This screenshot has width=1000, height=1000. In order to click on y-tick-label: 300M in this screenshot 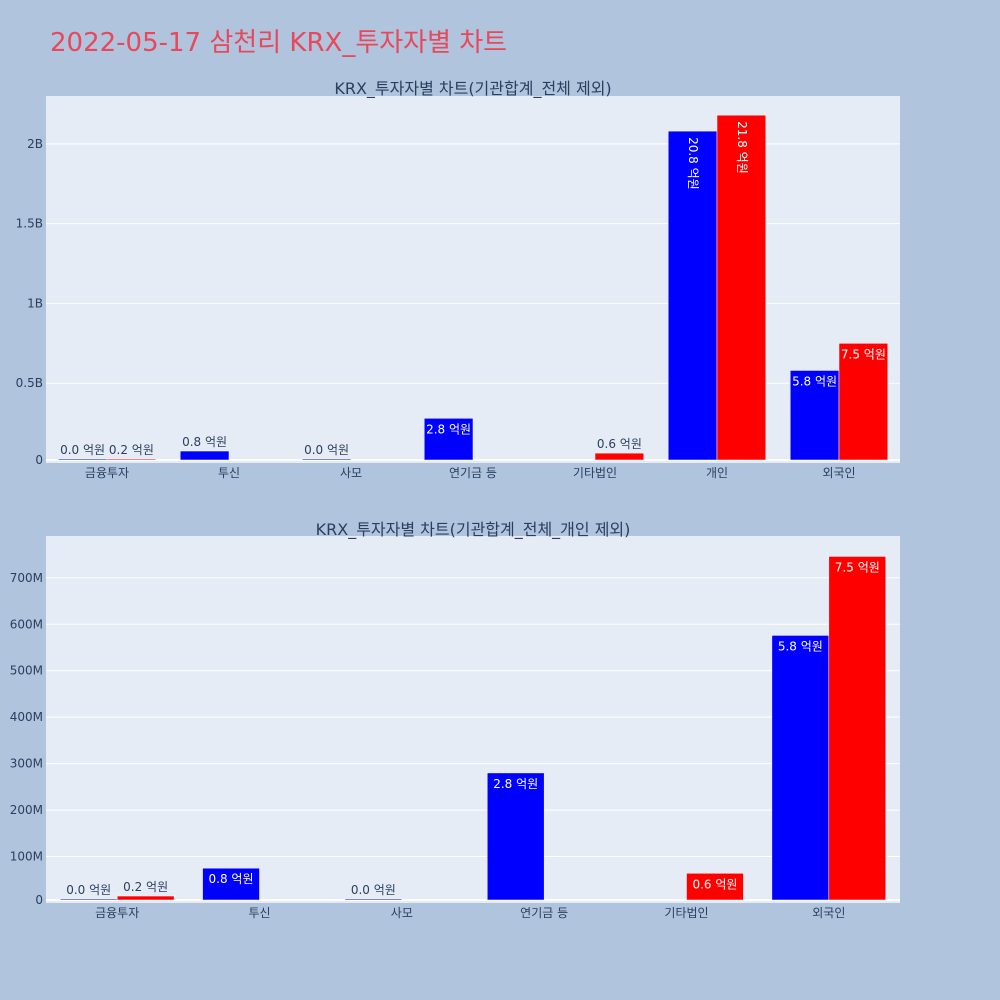, I will do `click(26, 764)`.